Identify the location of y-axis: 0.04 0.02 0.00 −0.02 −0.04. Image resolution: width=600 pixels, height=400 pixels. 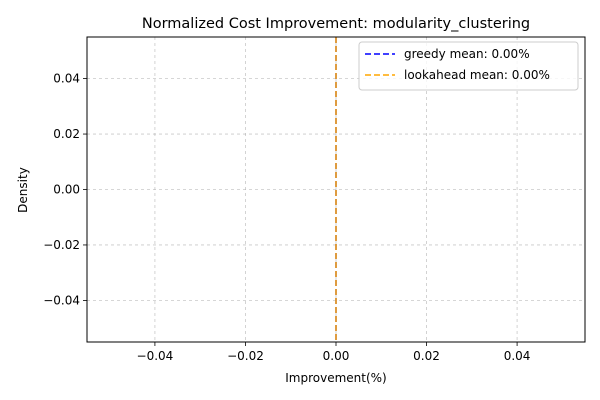
(65, 189).